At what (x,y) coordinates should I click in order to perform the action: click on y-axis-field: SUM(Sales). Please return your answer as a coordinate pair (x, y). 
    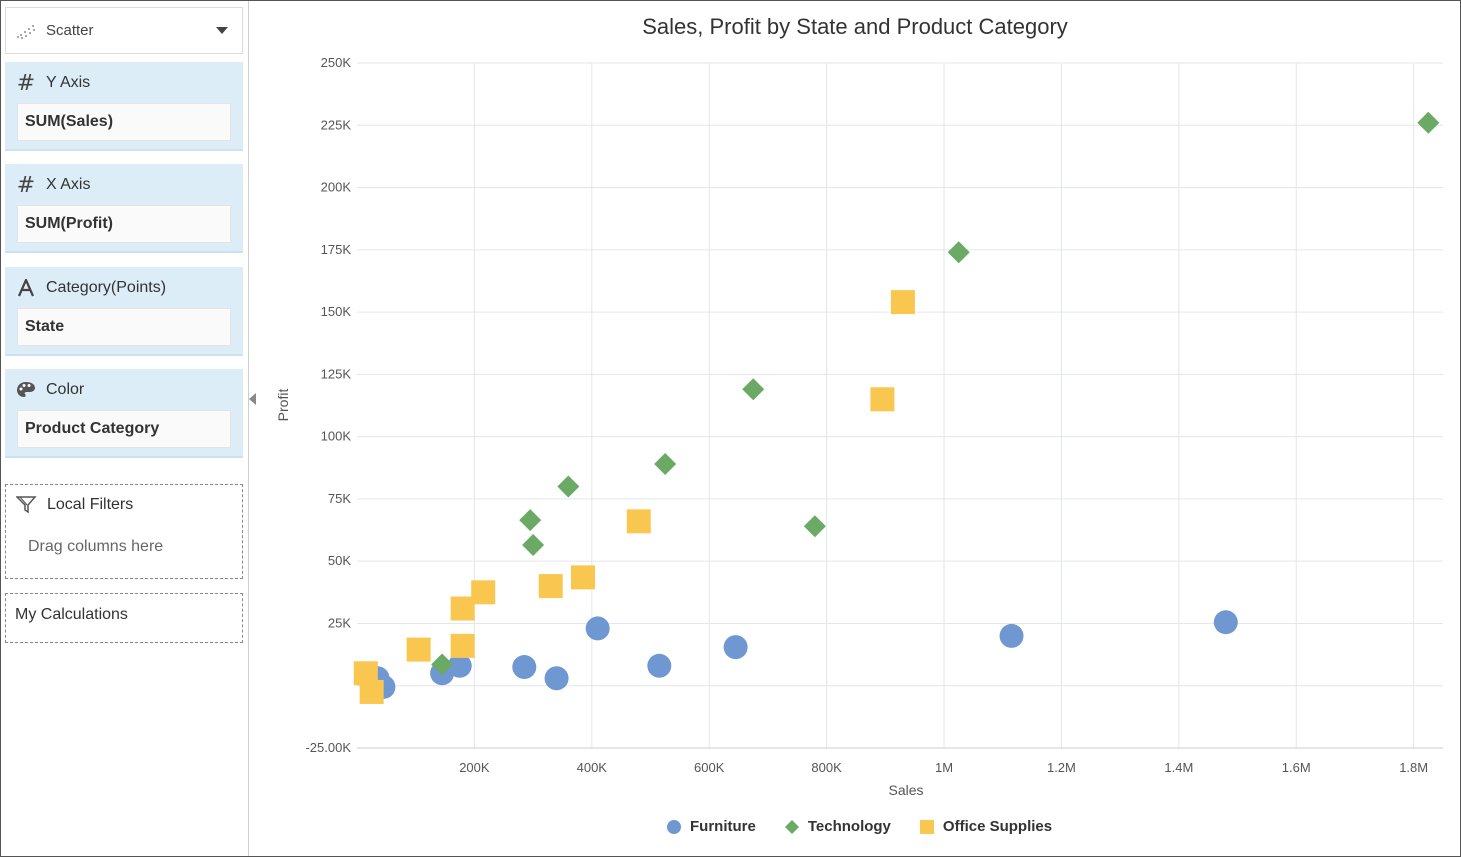
    Looking at the image, I should click on (124, 122).